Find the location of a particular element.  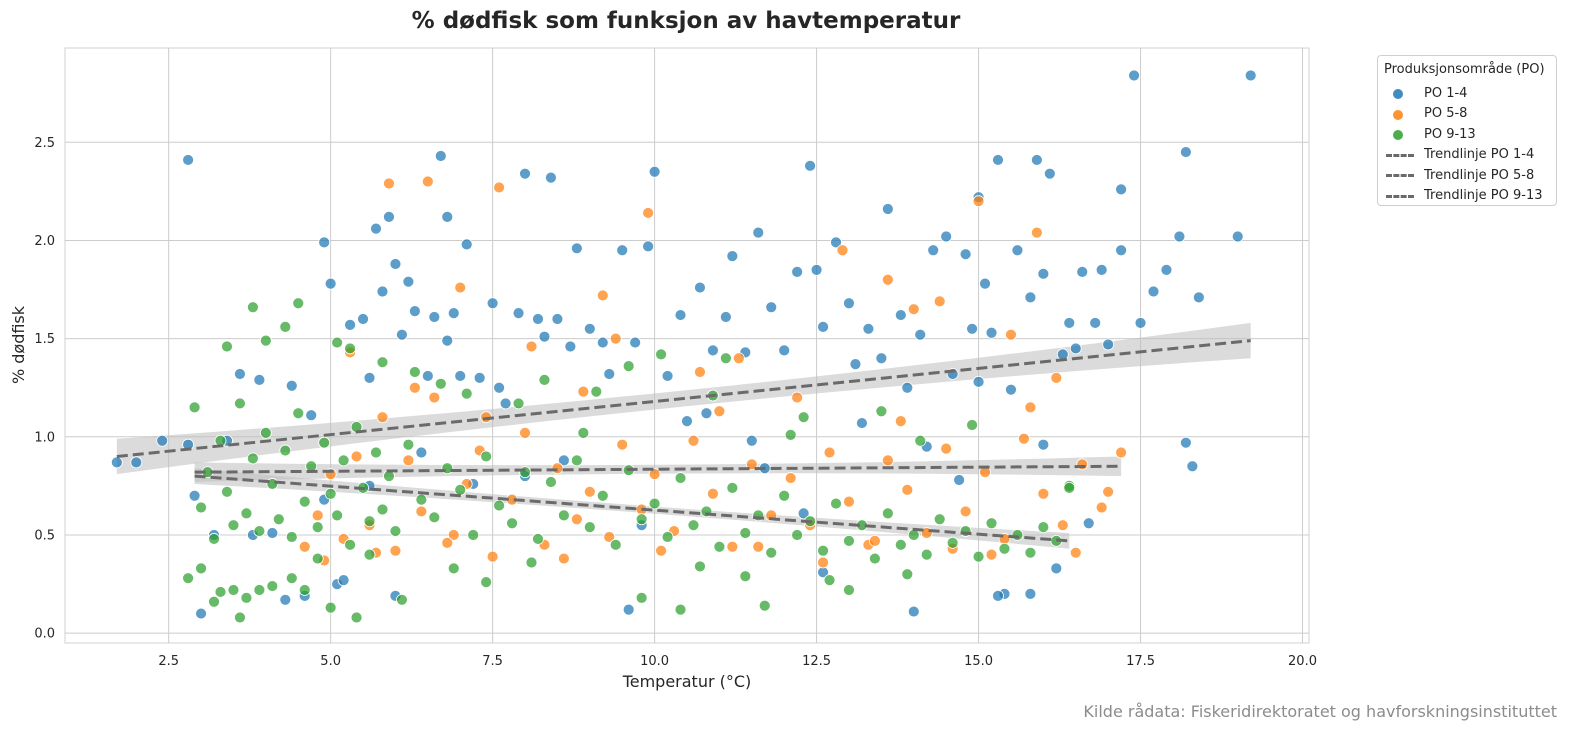

y-tick-label: 0.5 is located at coordinates (44, 535).